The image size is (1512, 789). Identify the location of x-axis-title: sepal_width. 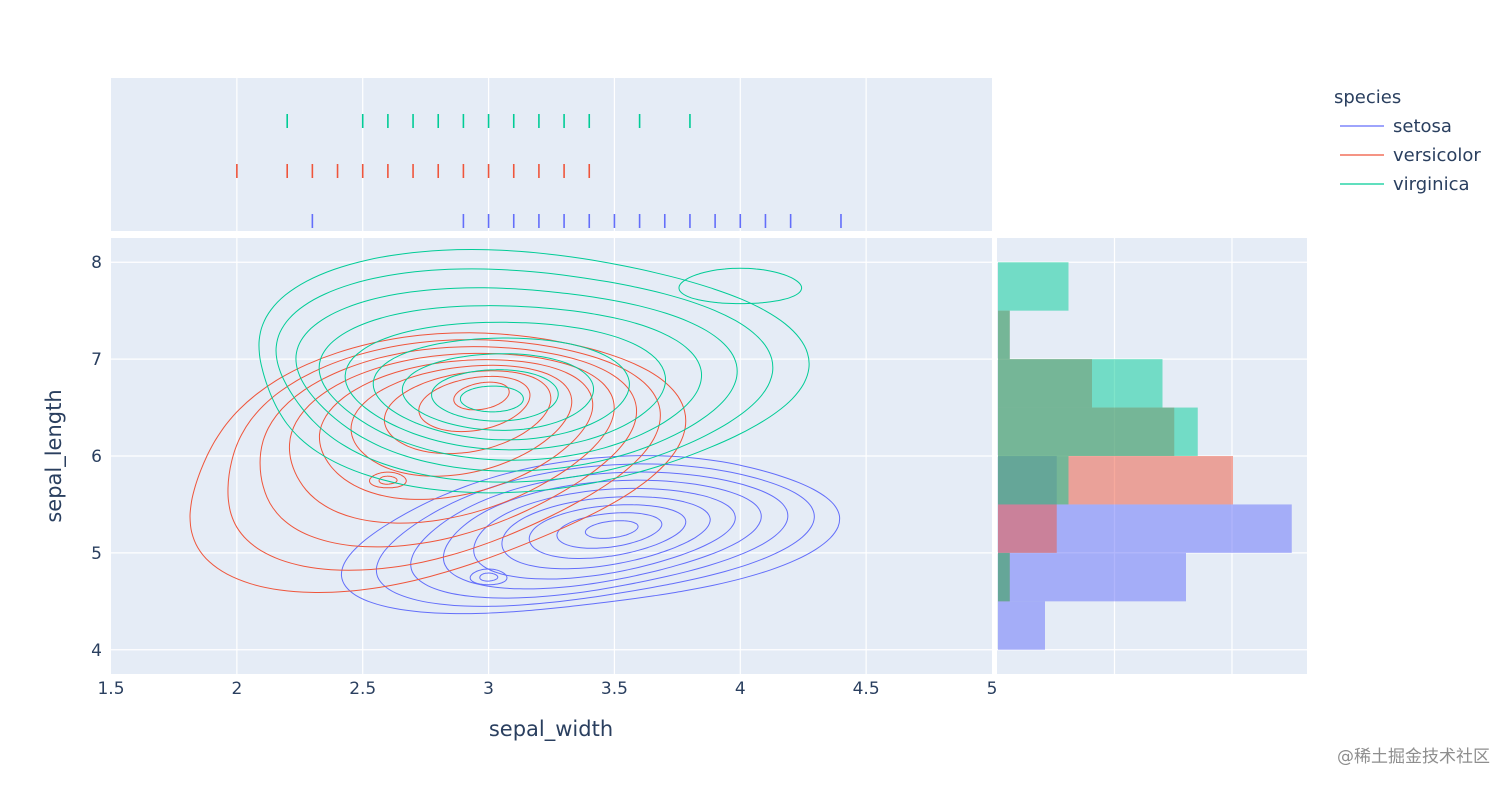
(551, 729).